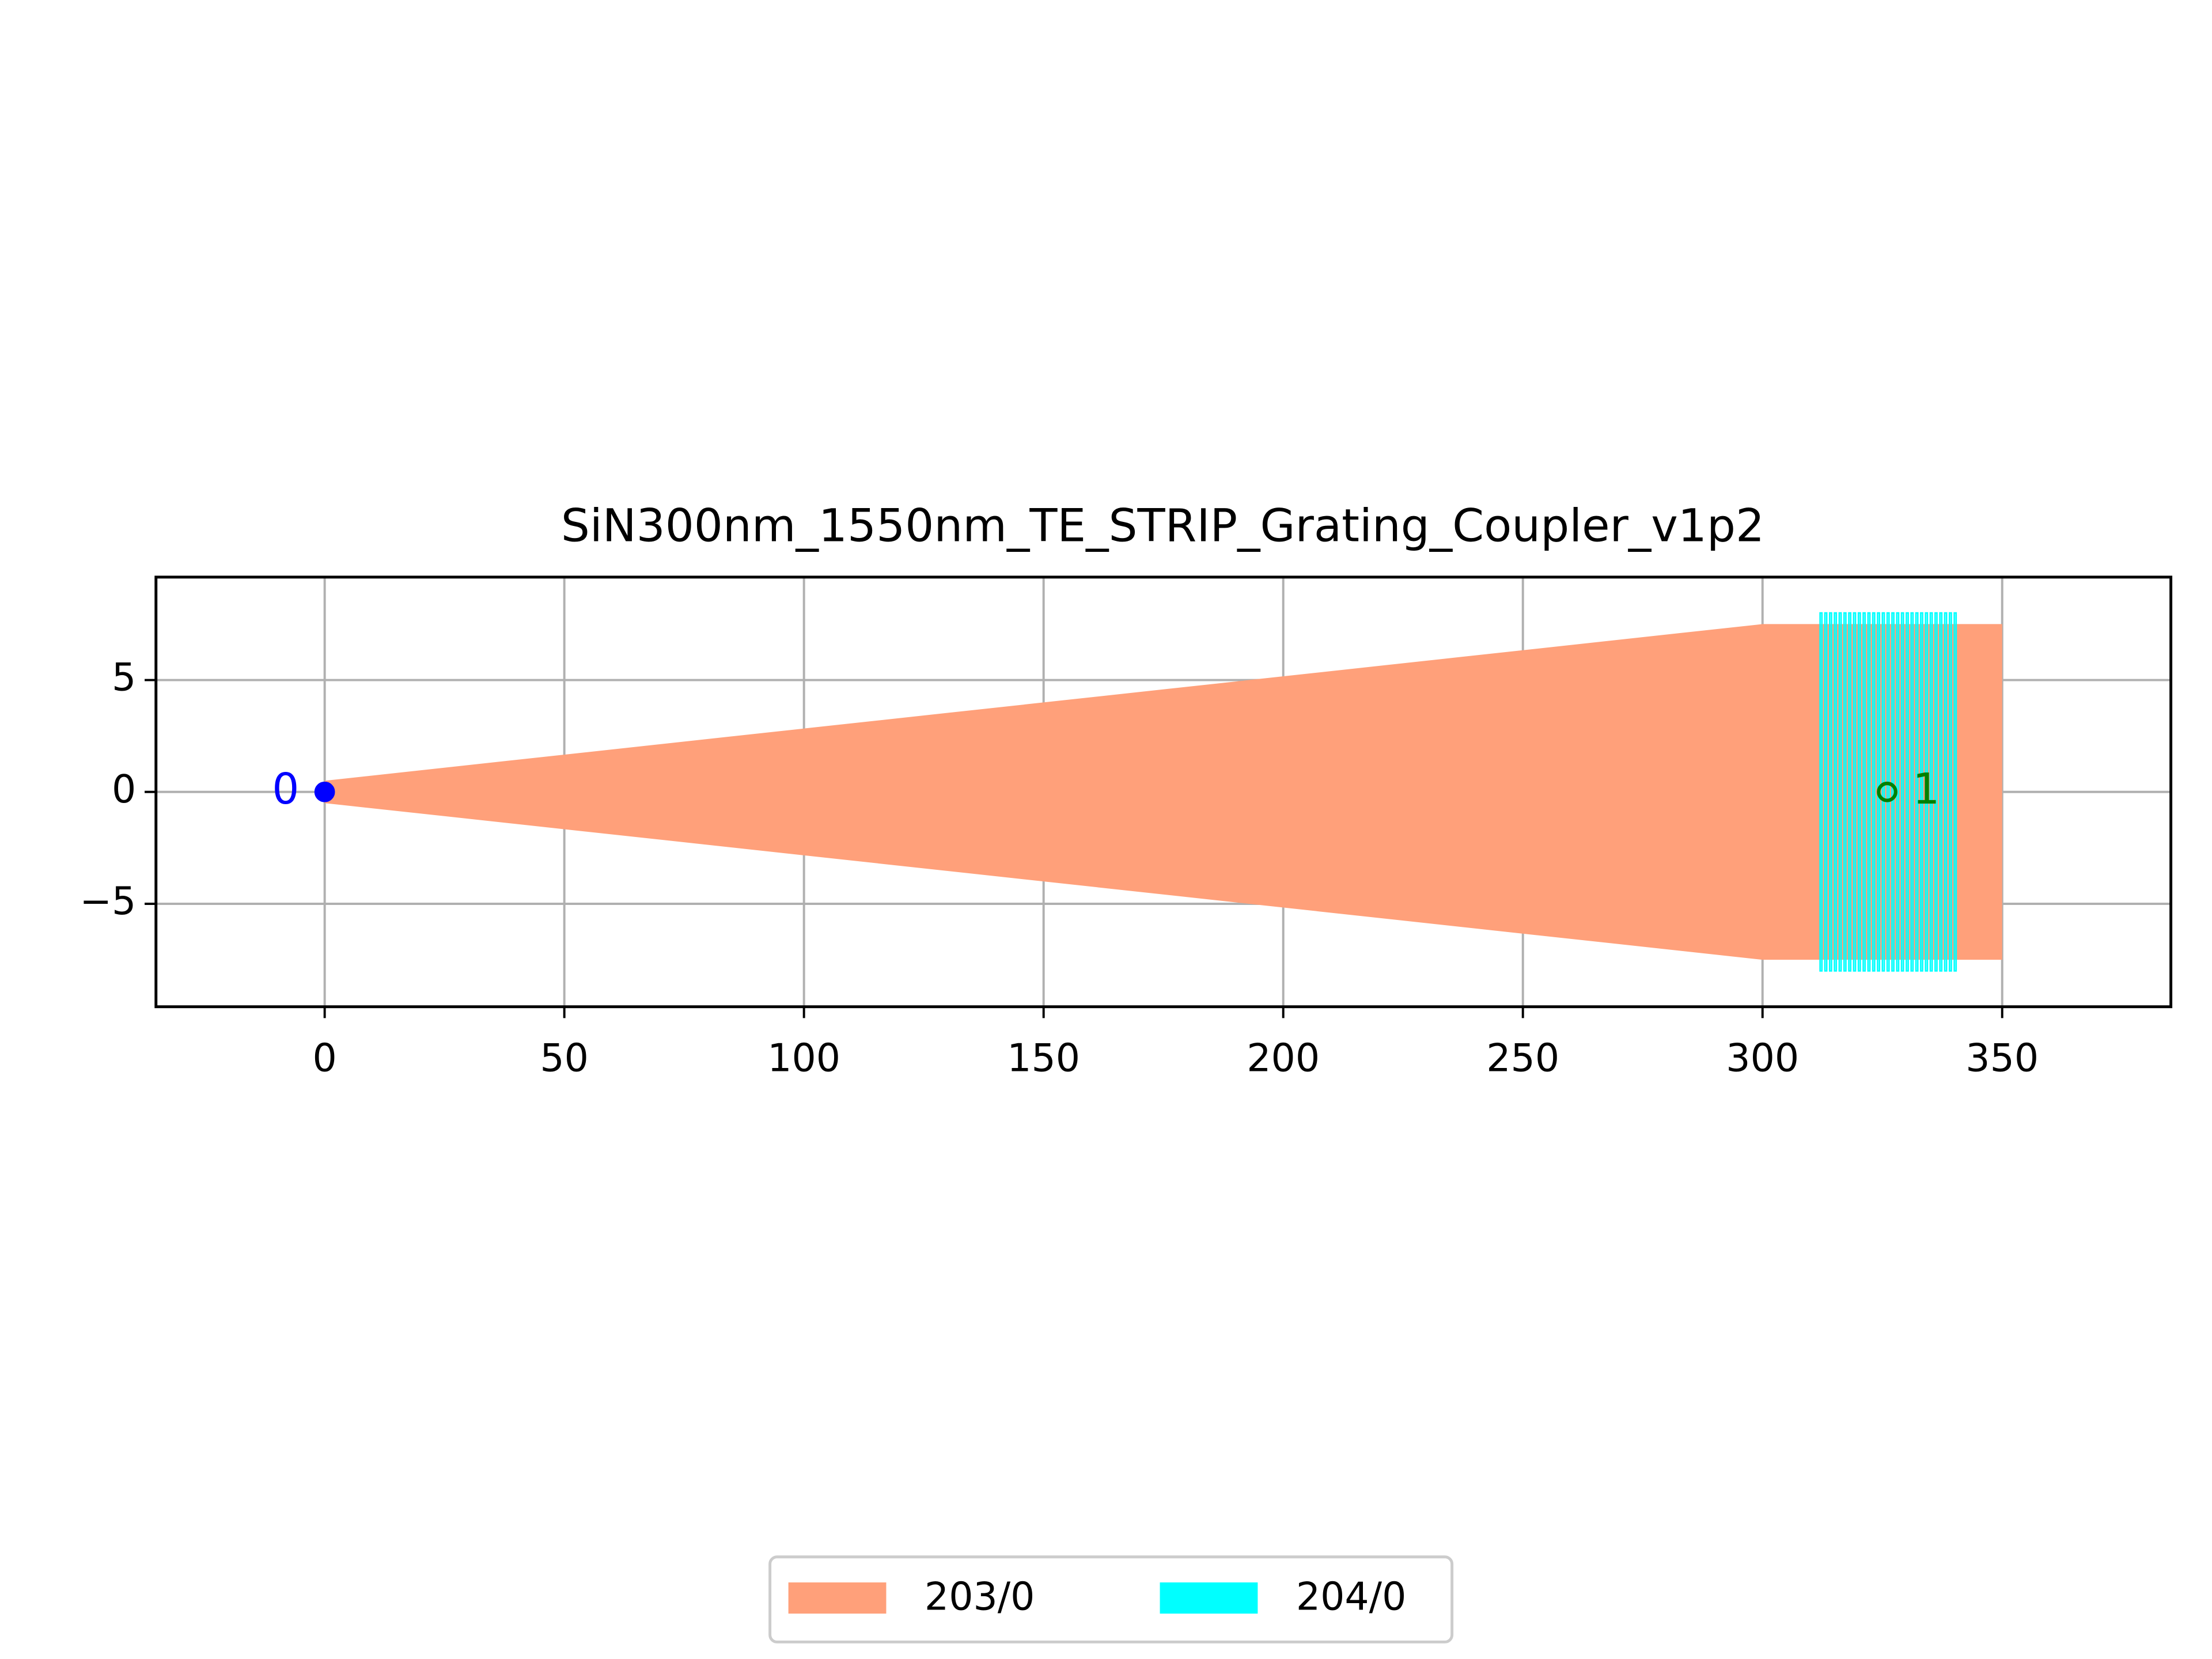  What do you see at coordinates (124, 677) in the screenshot?
I see `y-tick-label: 5` at bounding box center [124, 677].